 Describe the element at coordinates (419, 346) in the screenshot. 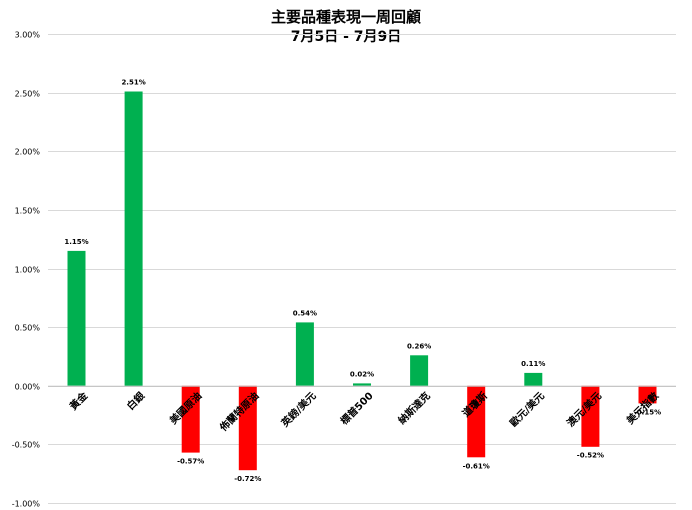

I see `data-label: 0.26%` at that location.